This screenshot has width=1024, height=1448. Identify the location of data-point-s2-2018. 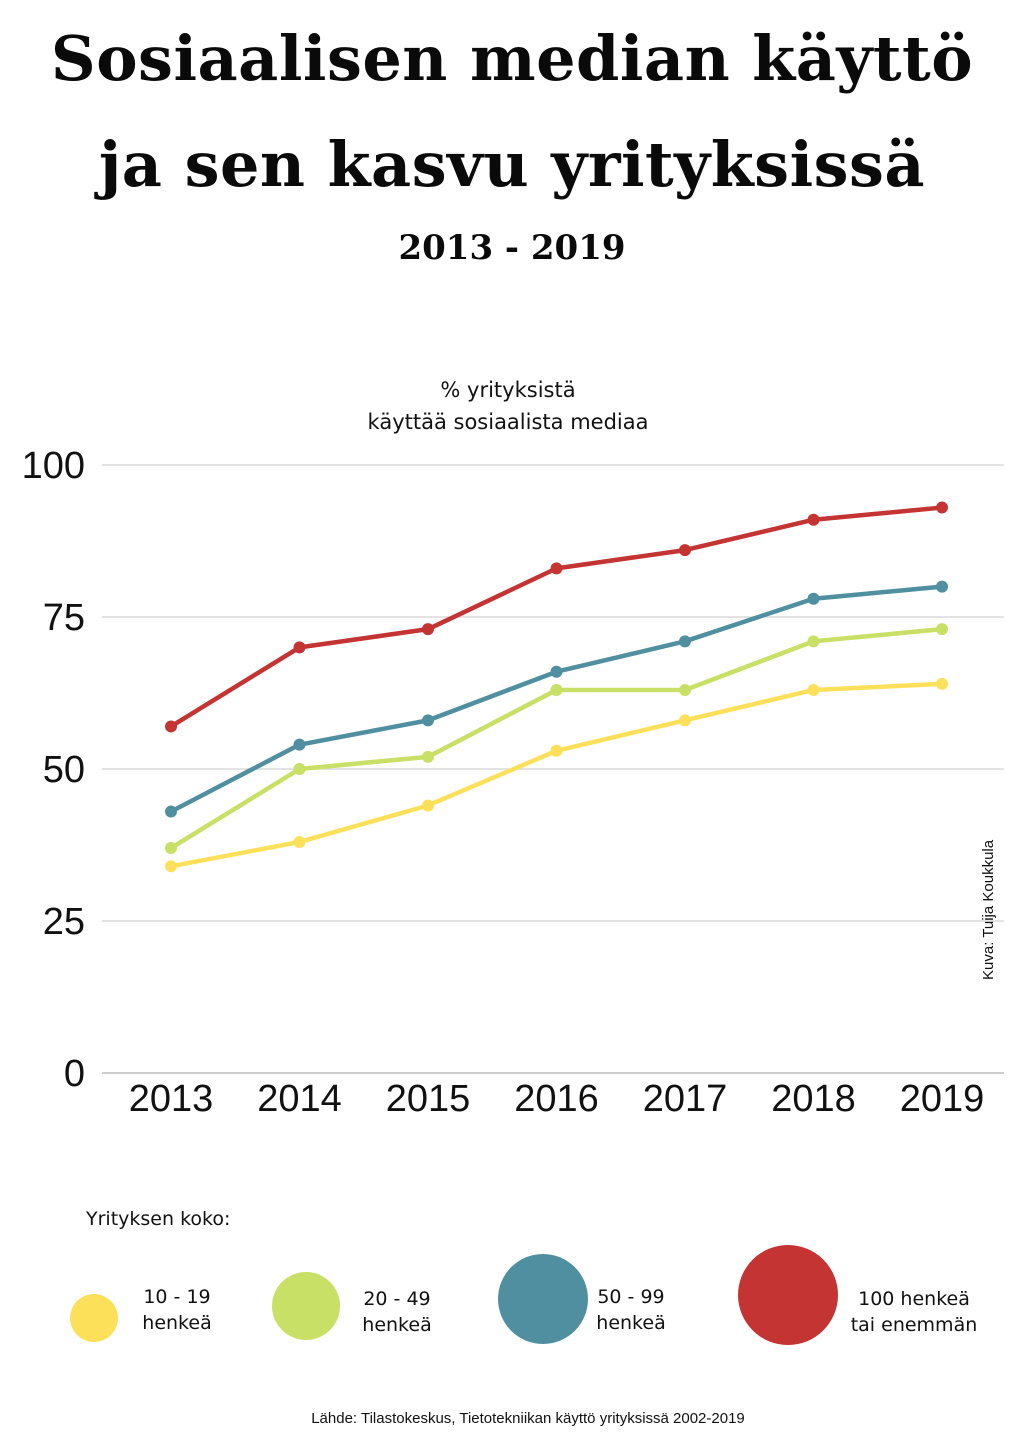
(813, 598).